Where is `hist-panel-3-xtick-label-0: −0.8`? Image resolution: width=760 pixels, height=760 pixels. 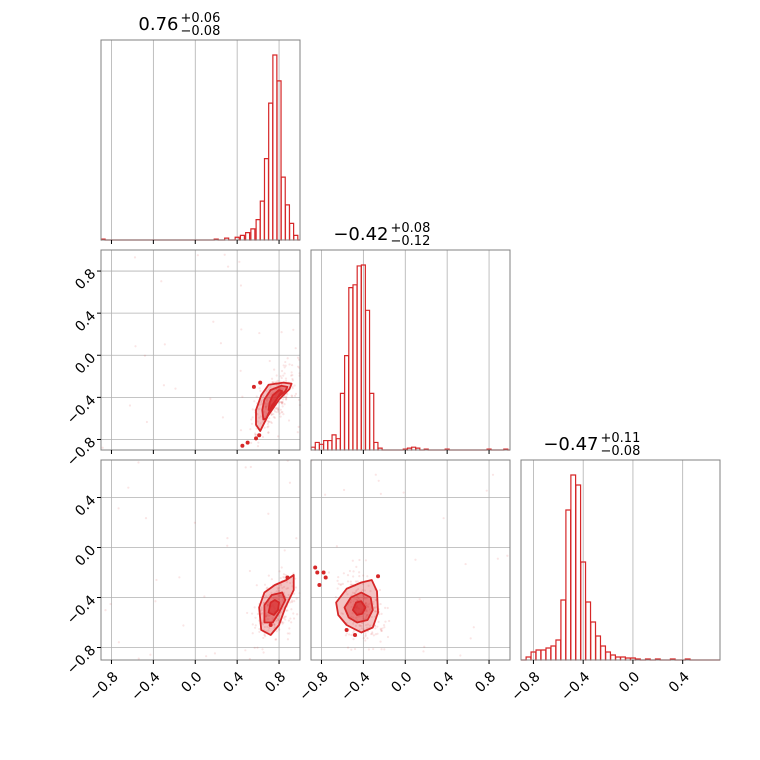
hist-panel-3-xtick-label-0: −0.8 is located at coordinates (525, 686).